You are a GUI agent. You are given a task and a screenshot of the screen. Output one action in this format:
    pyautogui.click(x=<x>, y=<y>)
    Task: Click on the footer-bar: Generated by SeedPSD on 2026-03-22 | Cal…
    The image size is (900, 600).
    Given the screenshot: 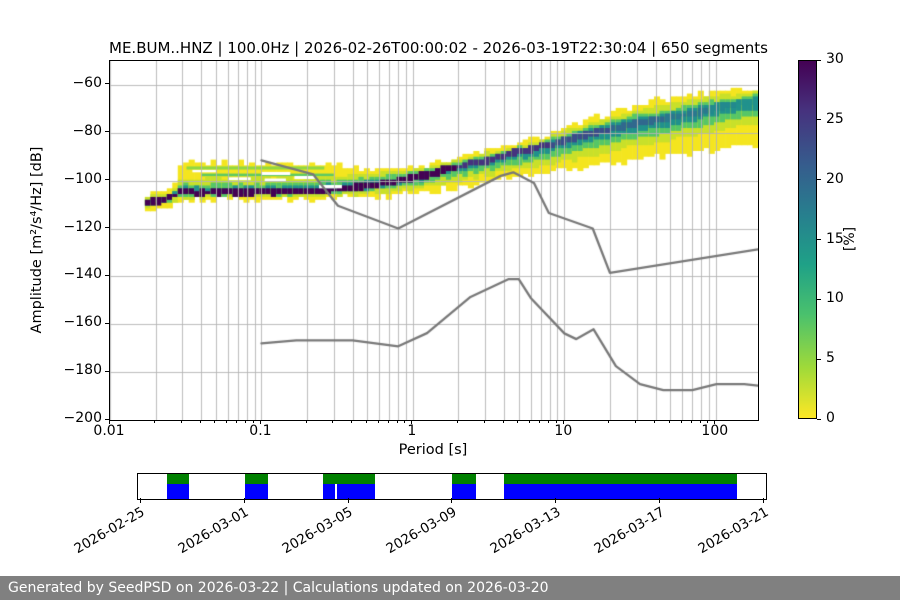 What is the action you would take?
    pyautogui.click(x=450, y=588)
    